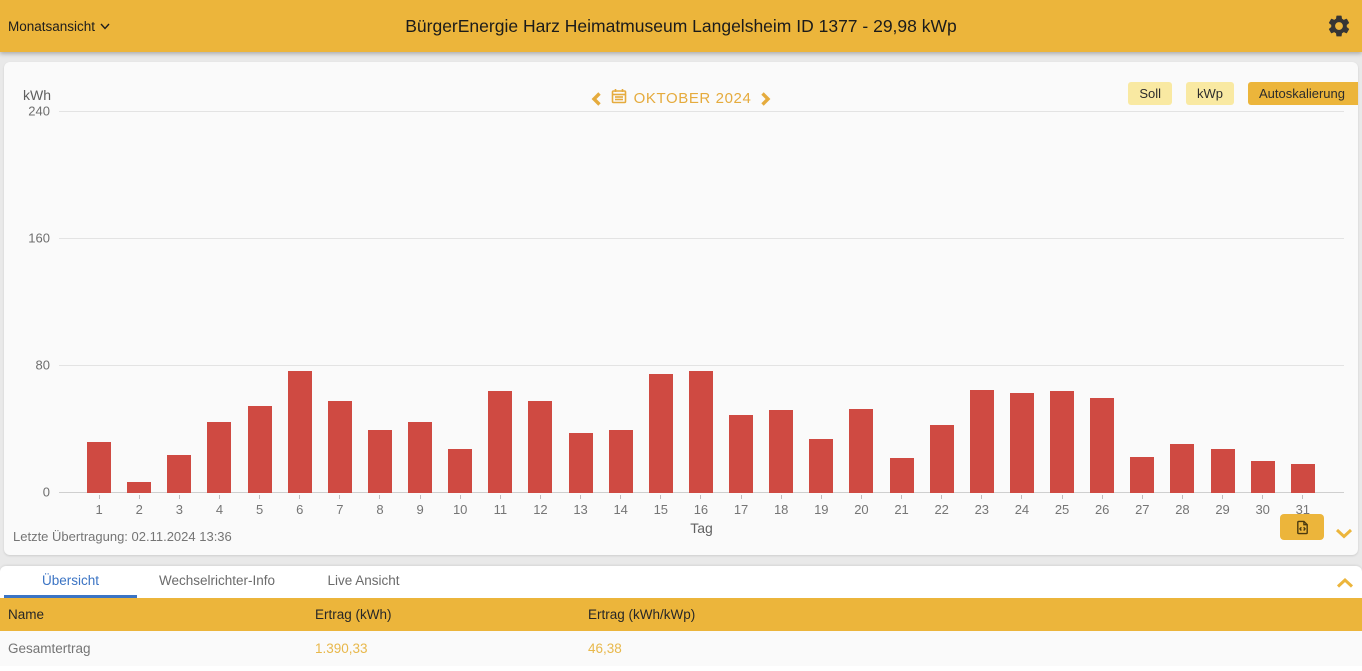 This screenshot has width=1362, height=671. Describe the element at coordinates (217, 580) in the screenshot. I see `tab-wechselrichter-info: Wechselrichter-Info` at that location.